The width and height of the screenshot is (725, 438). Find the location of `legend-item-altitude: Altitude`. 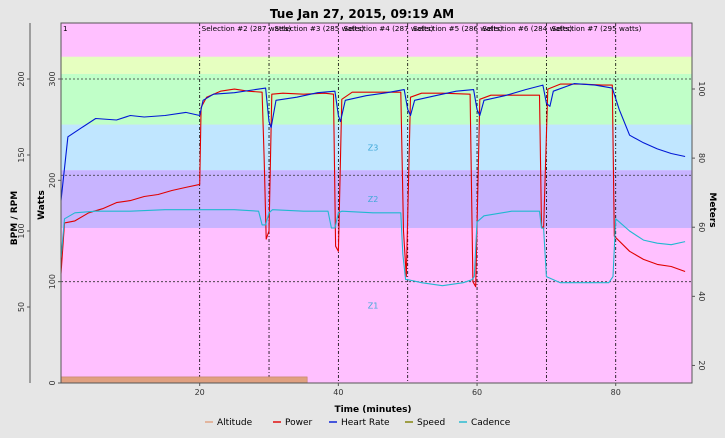

legend-item-altitude: Altitude is located at coordinates (235, 423).